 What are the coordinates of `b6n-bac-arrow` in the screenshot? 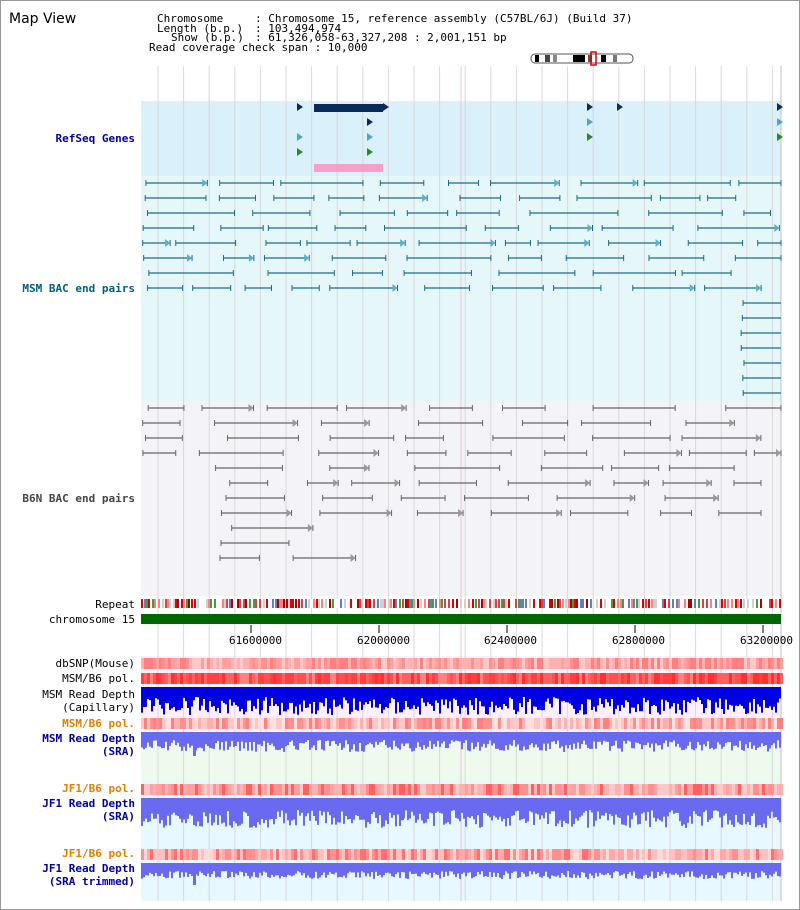 It's located at (778, 453).